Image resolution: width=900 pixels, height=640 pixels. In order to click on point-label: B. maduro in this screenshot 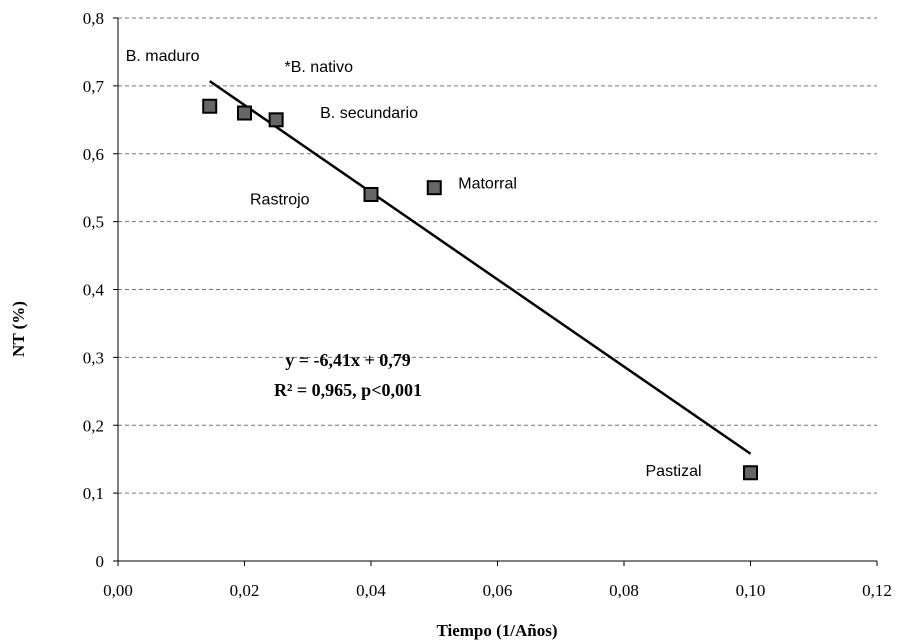, I will do `click(163, 56)`.